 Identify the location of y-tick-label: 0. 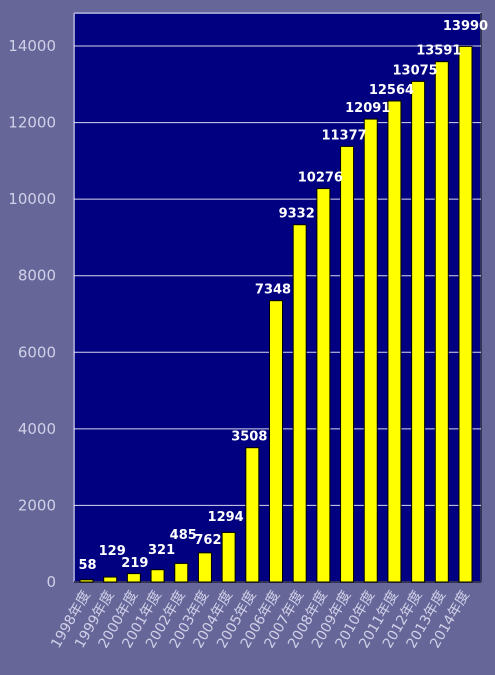
(51, 582).